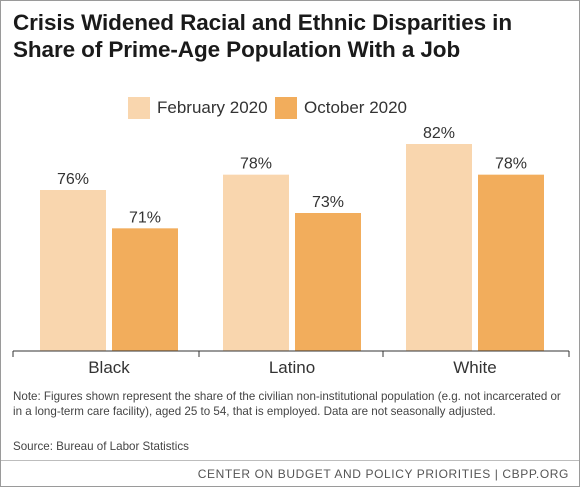  What do you see at coordinates (73, 179) in the screenshot?
I see `value-label-black-february-2020: 76%` at bounding box center [73, 179].